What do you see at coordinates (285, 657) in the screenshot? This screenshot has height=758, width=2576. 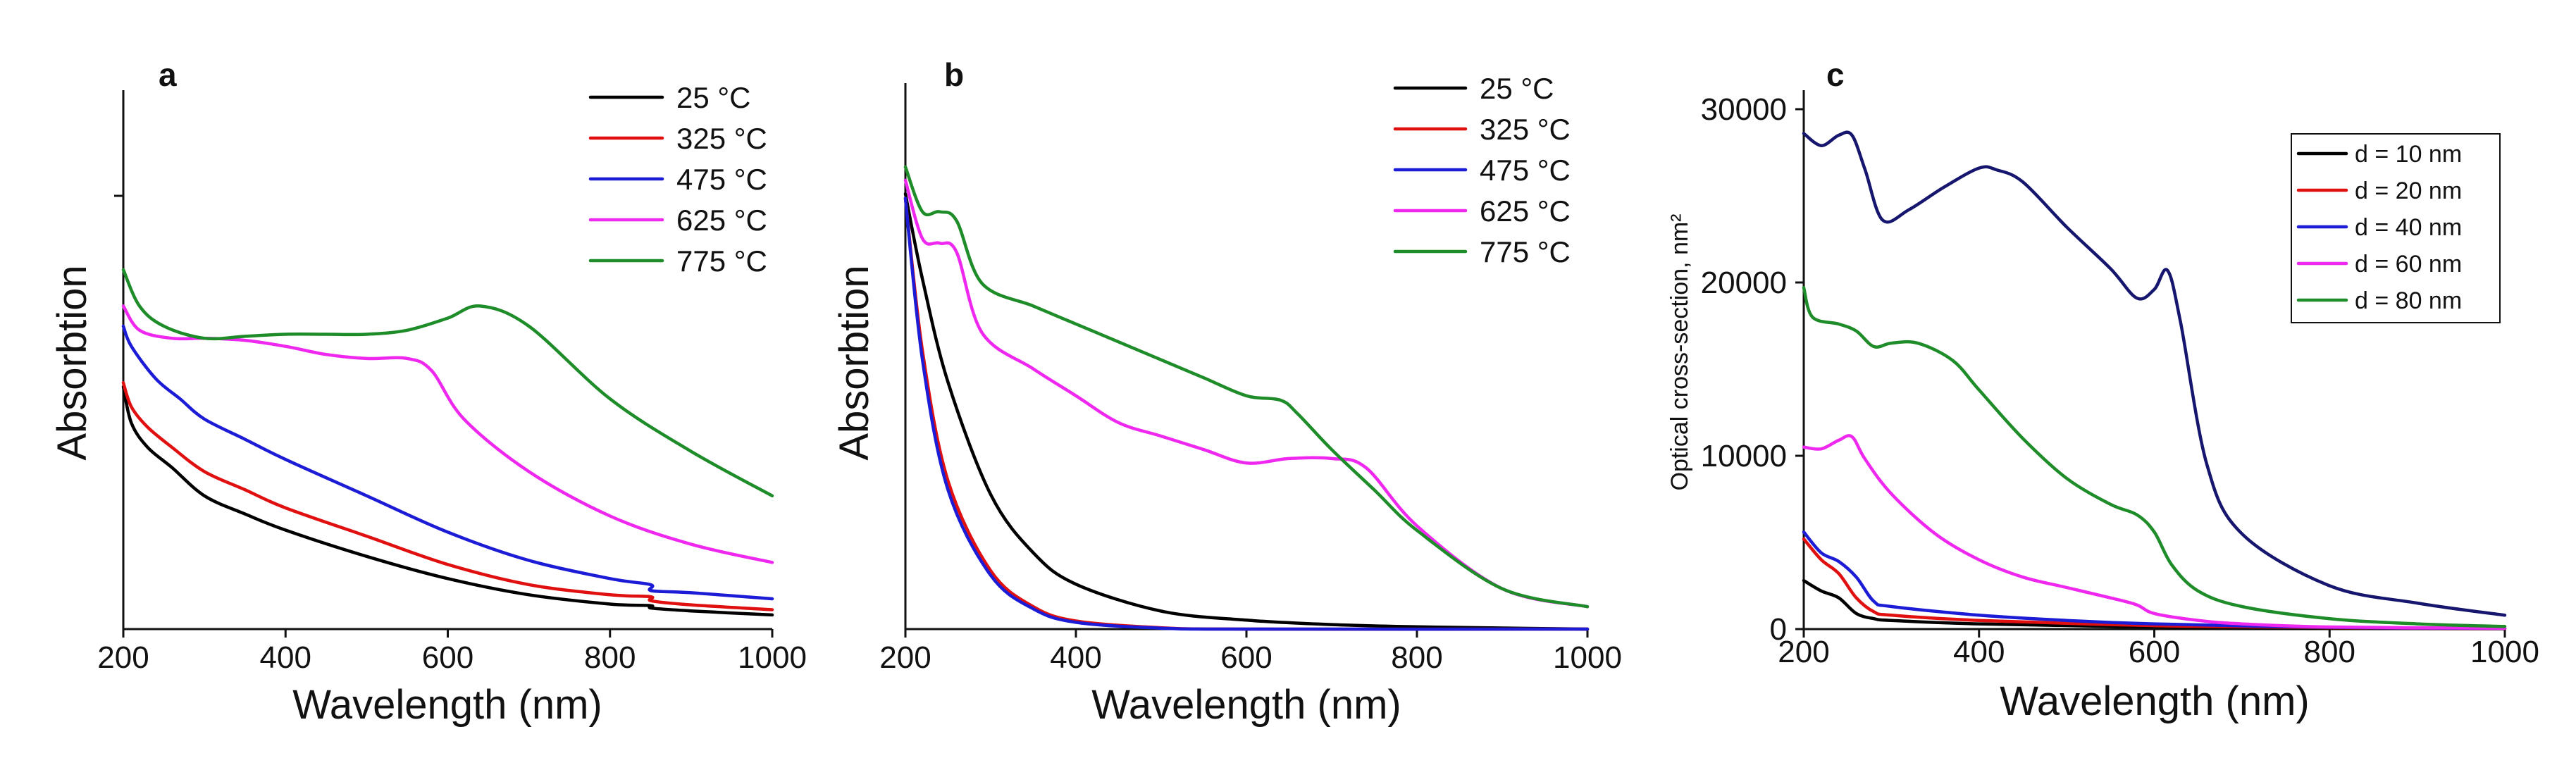 I see `panel-a-x-tick-label: 400` at bounding box center [285, 657].